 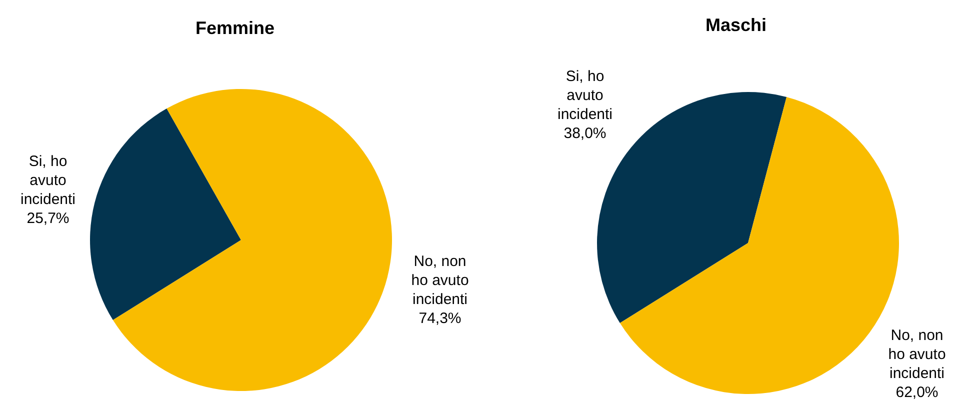 I want to click on chart-title: Maschi, so click(x=736, y=25).